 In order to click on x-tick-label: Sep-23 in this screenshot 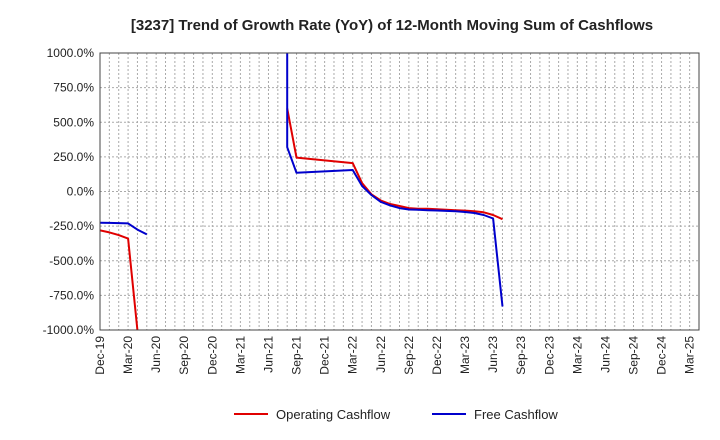, I will do `click(521, 355)`.